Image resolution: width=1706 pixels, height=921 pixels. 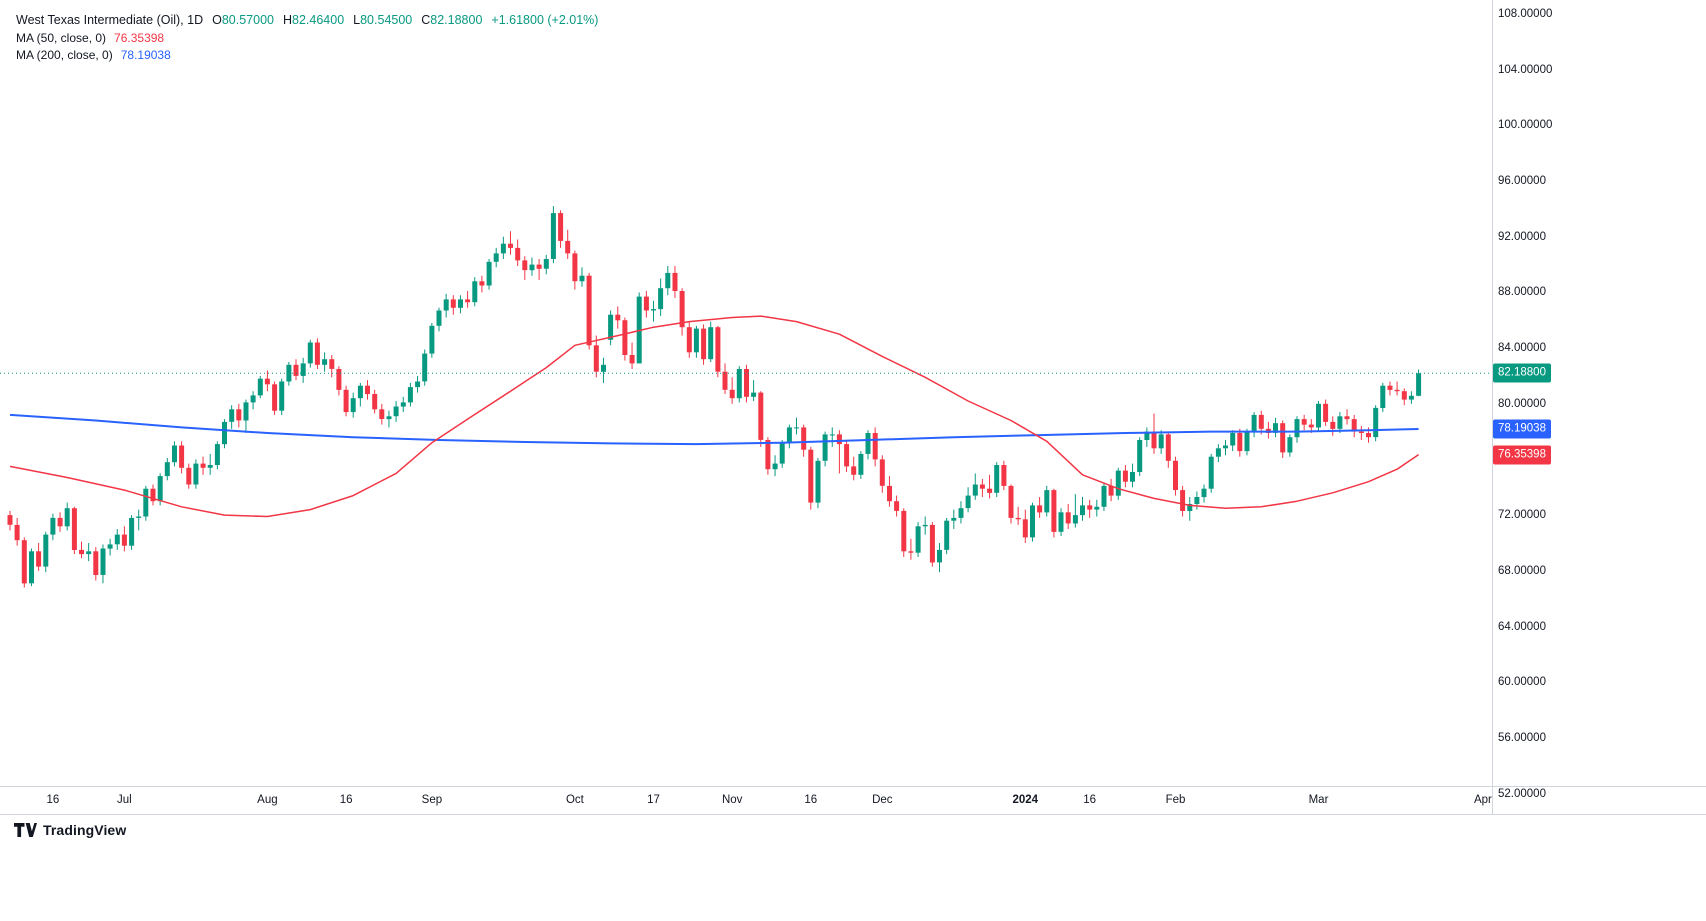 What do you see at coordinates (1522, 454) in the screenshot?
I see `price-tag: 76.35398` at bounding box center [1522, 454].